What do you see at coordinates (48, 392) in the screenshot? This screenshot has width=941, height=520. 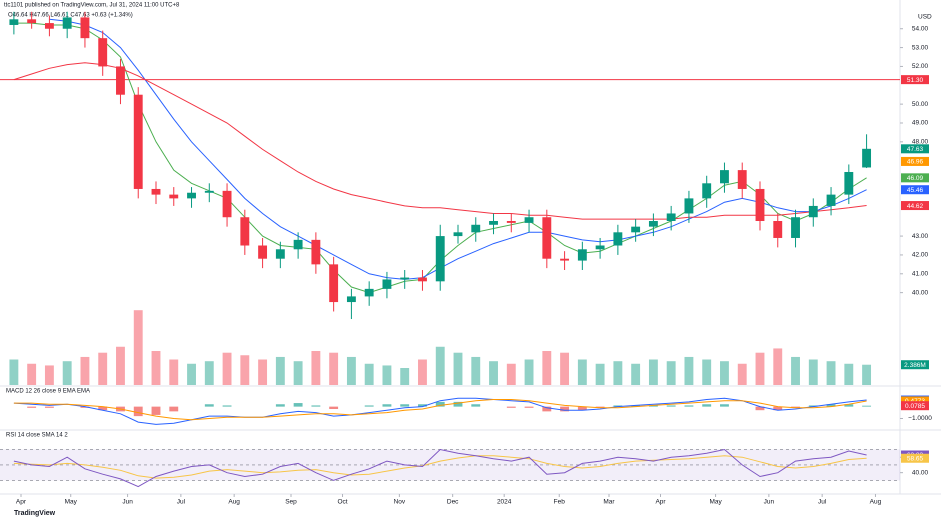 I see `macd-title: MACD 12 26 close 9 EMA EMA` at bounding box center [48, 392].